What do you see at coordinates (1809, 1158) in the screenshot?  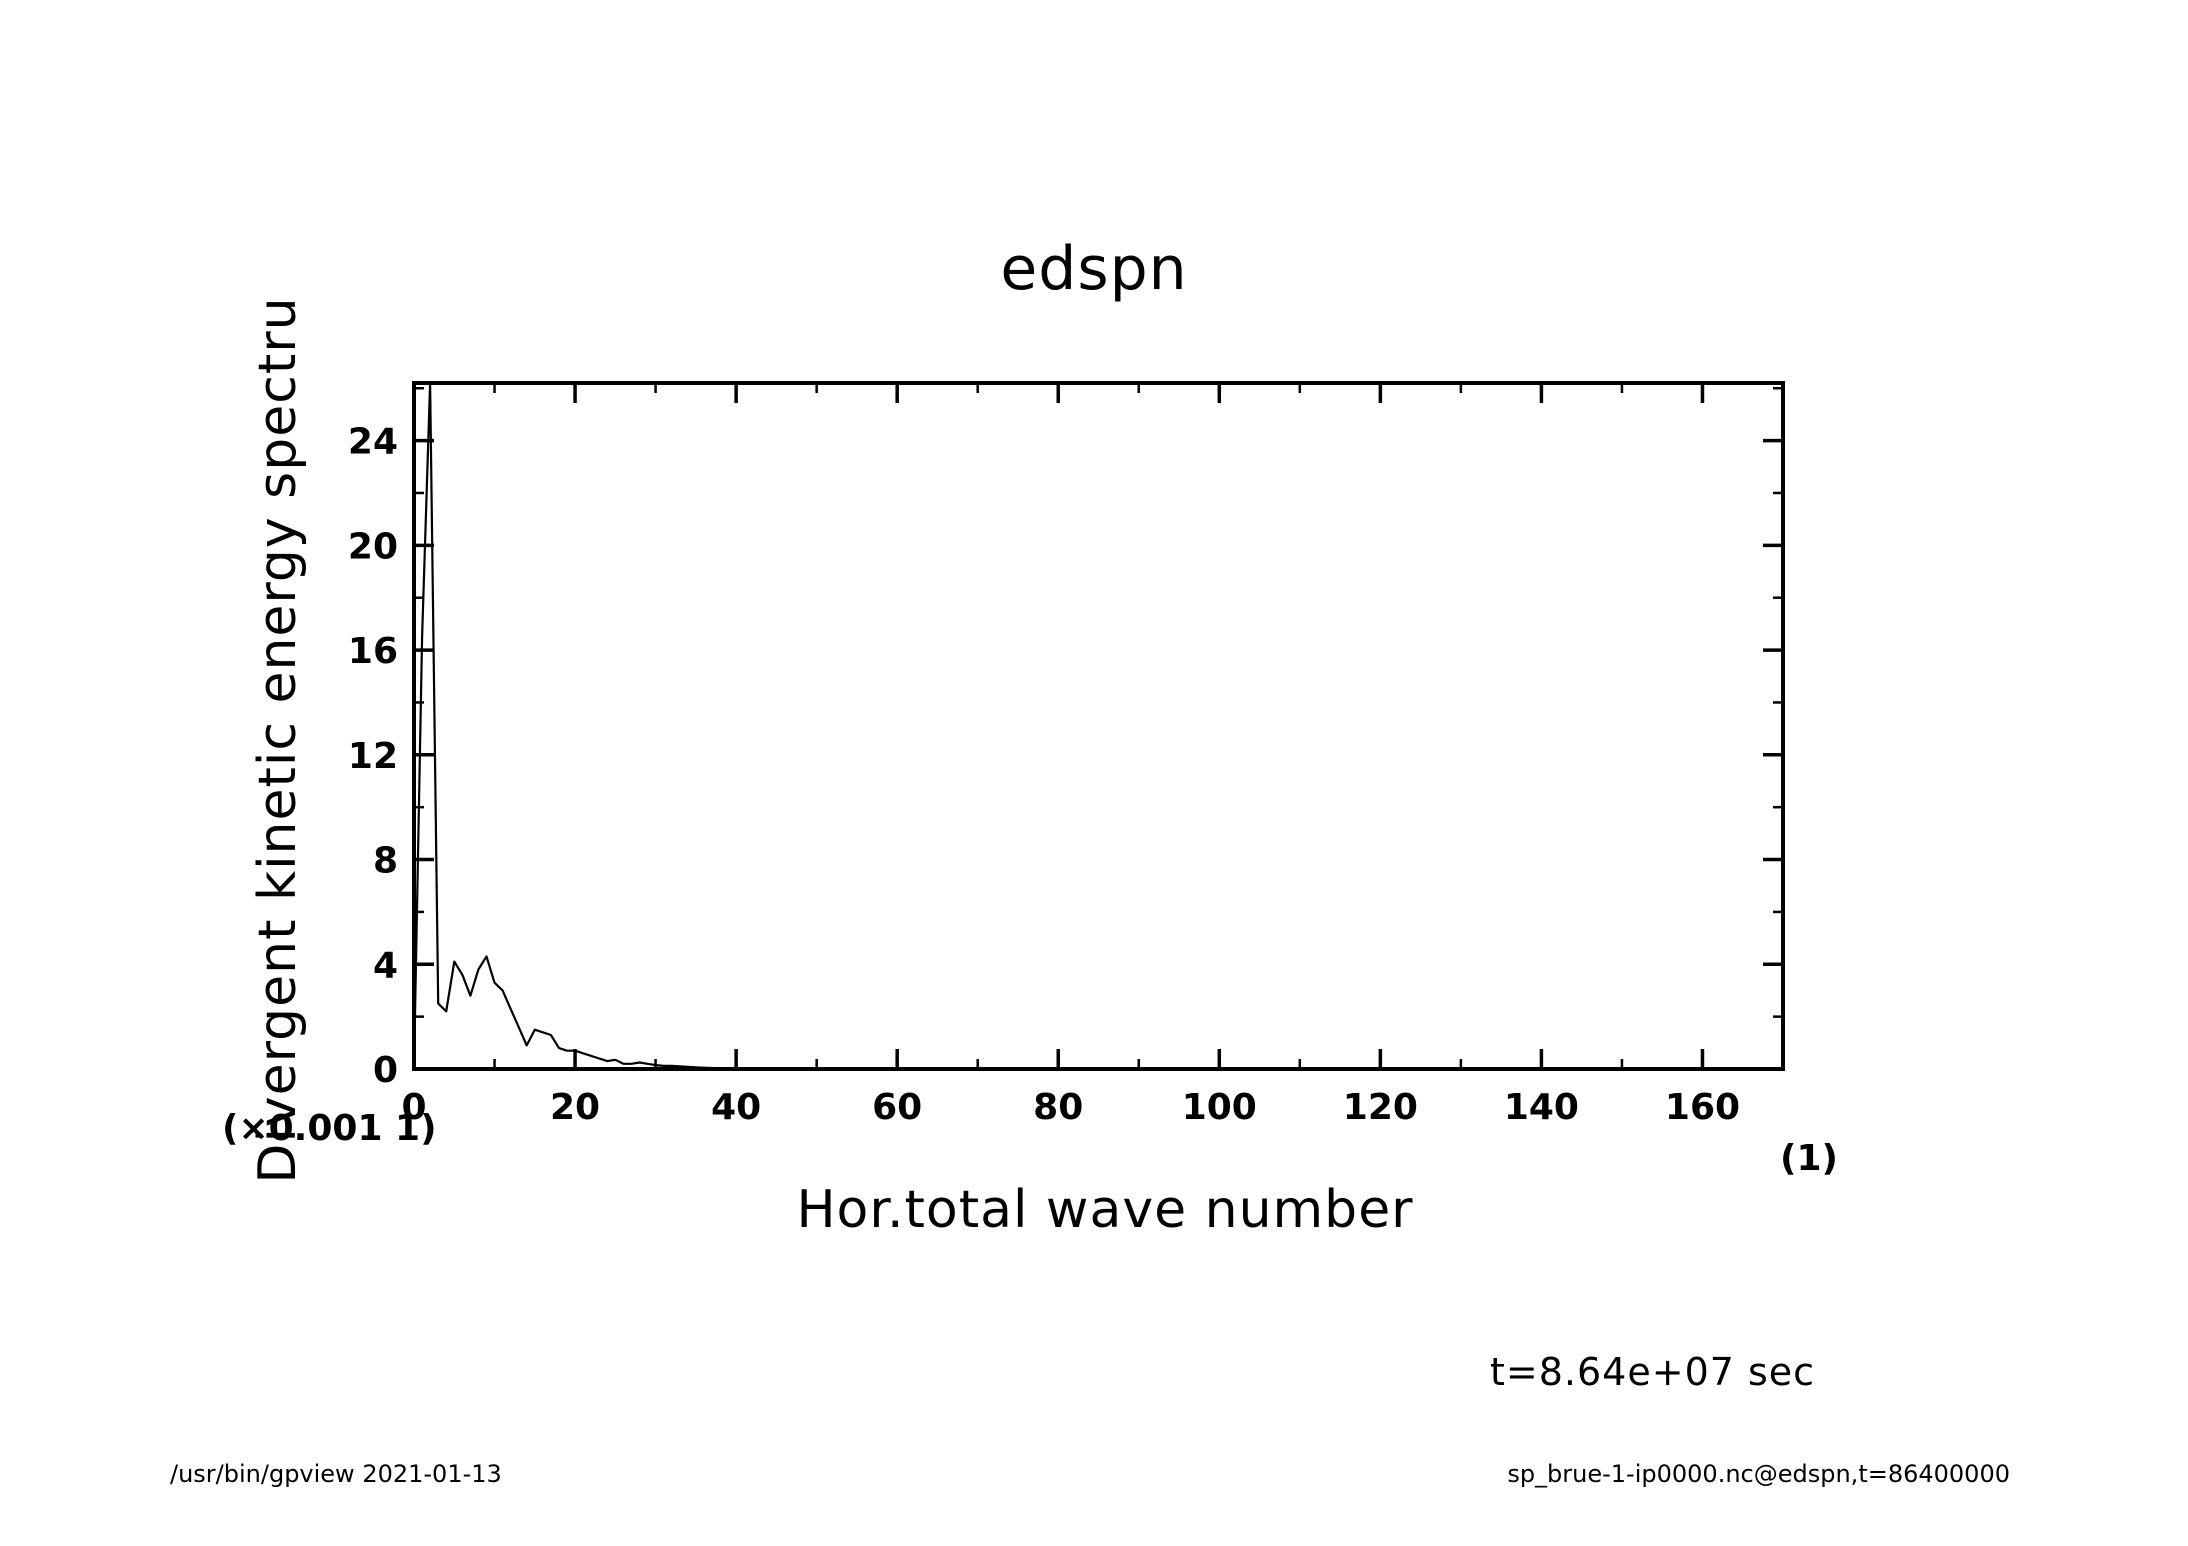 I see `x-unit-label: (1)` at bounding box center [1809, 1158].